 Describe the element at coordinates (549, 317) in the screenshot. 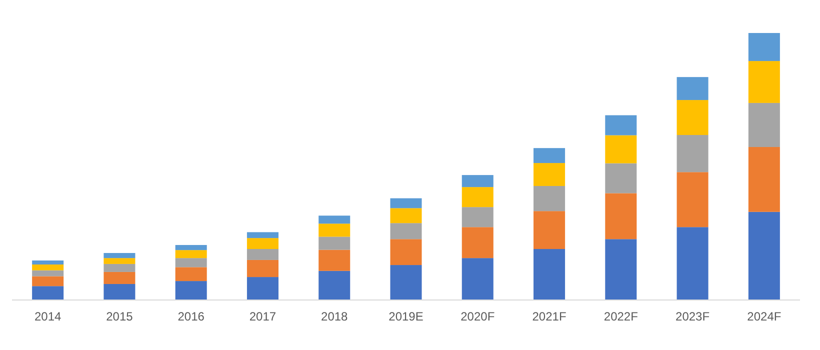

I see `x-tick-label: 2021F` at that location.